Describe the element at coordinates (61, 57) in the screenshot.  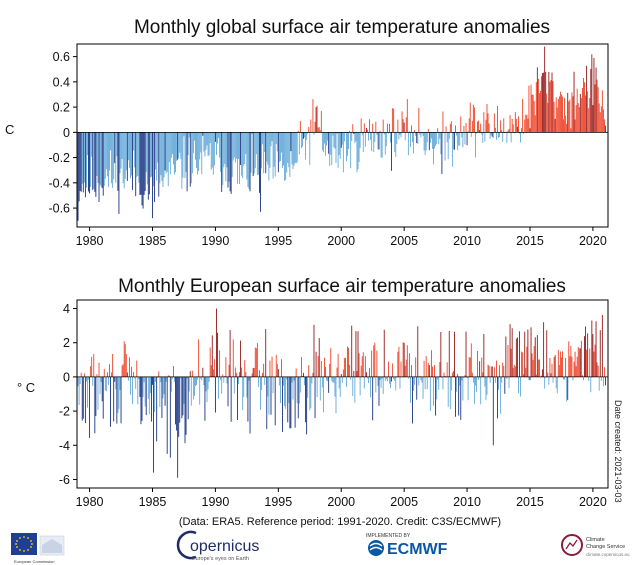
I see `y-tick-label: 0.6` at that location.